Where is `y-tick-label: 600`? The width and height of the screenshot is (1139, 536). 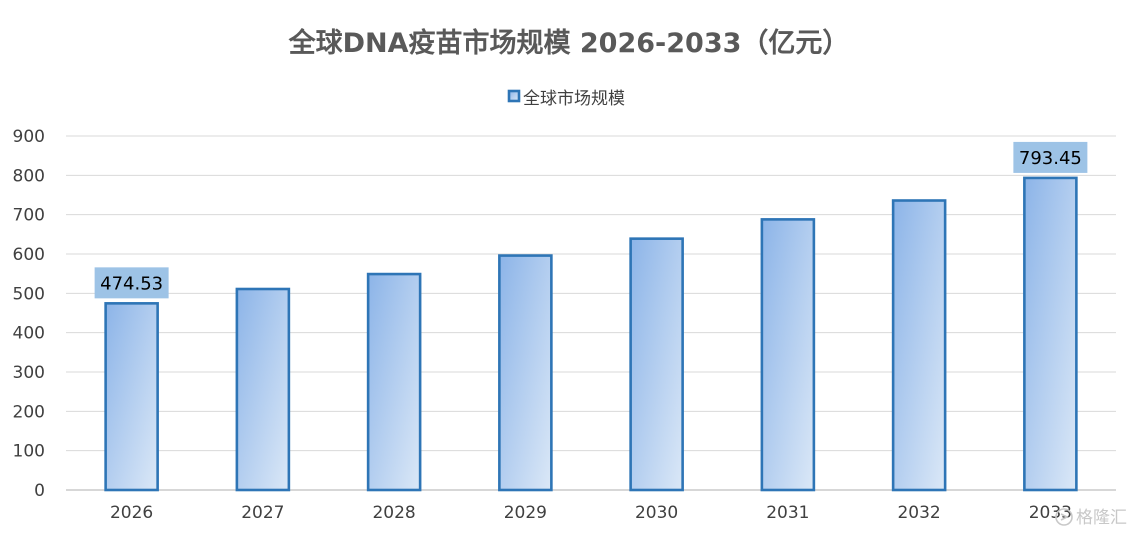 y-tick-label: 600 is located at coordinates (29, 255).